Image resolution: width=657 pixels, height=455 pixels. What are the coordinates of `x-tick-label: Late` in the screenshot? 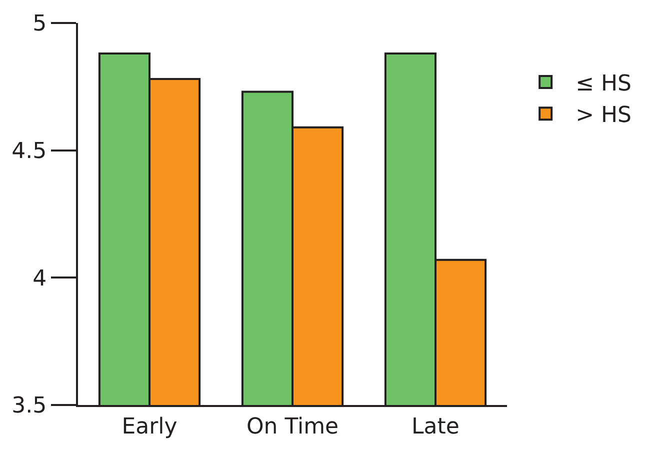 It's located at (436, 427).